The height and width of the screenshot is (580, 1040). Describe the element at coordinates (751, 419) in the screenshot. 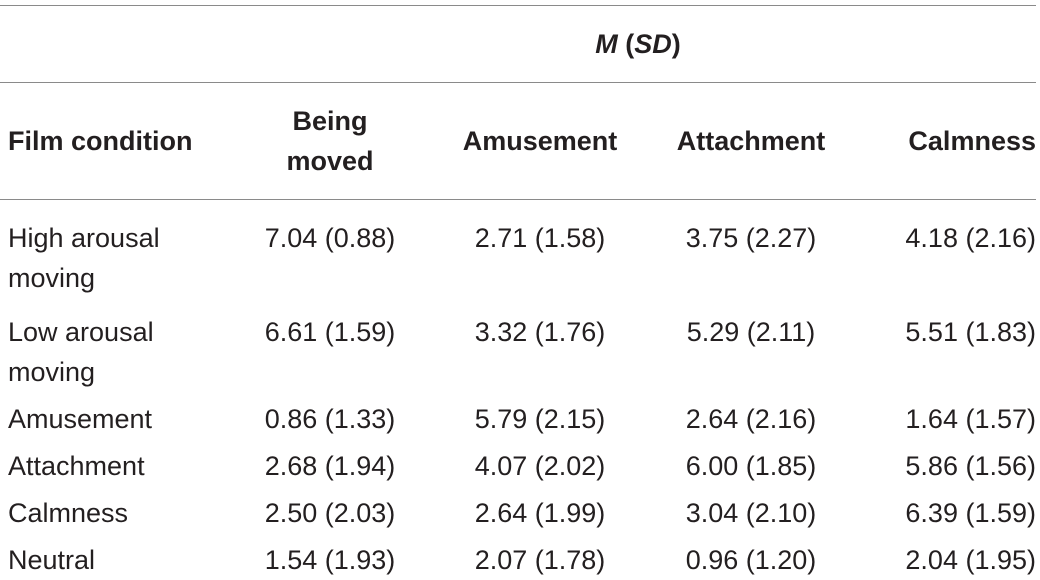

I see `cell-attachment: 2.64 (2.16)` at that location.